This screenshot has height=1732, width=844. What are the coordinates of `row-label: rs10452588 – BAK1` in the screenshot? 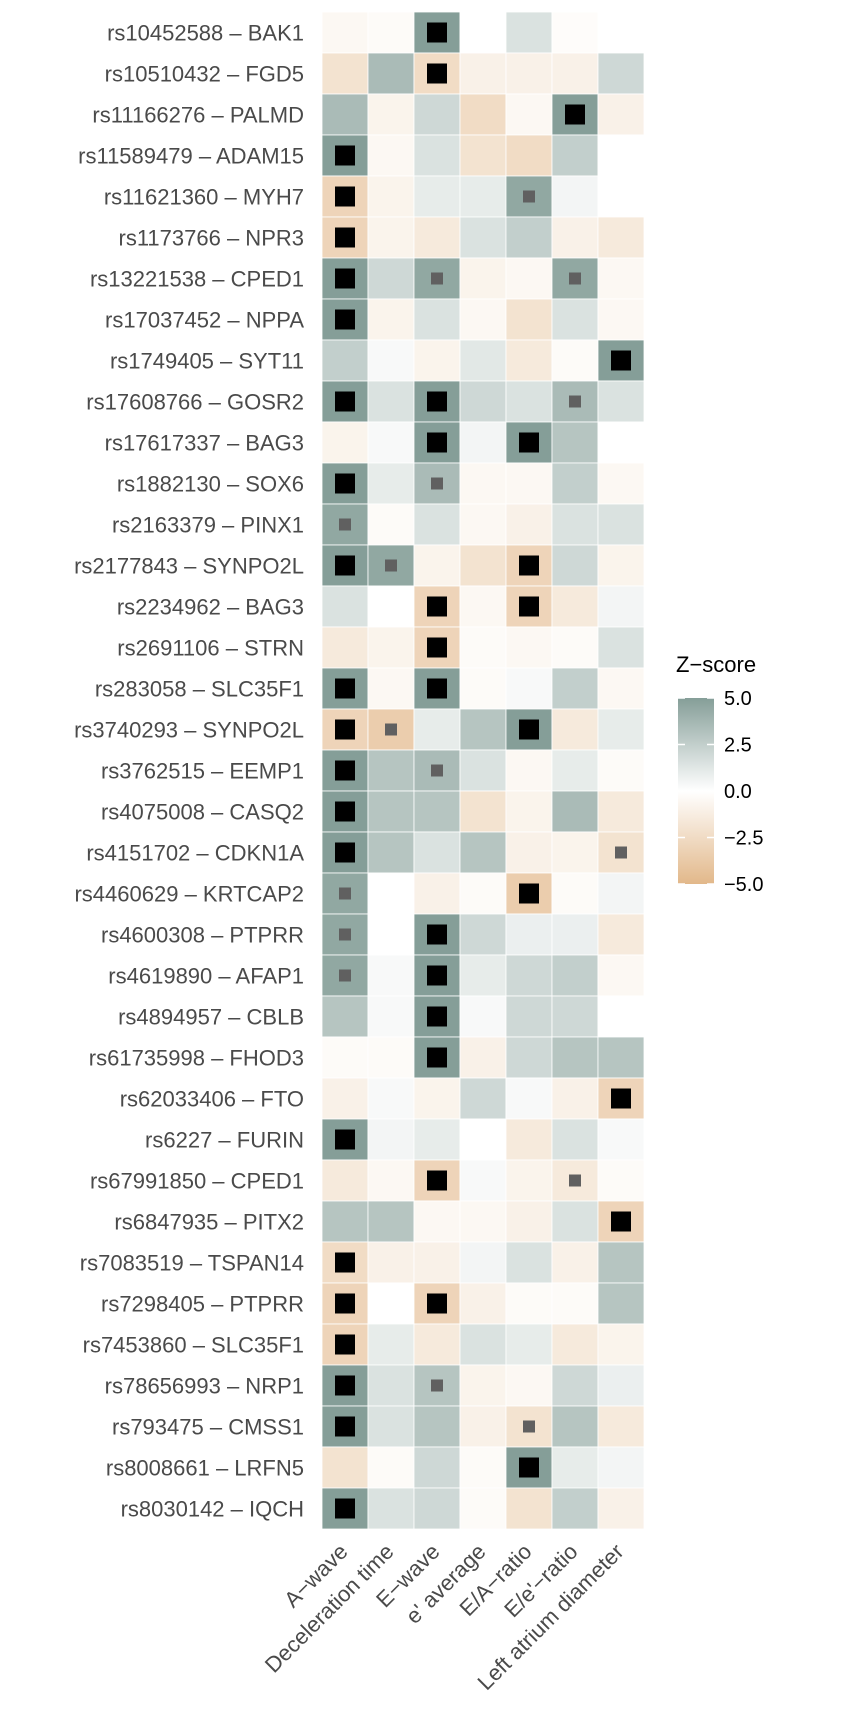 It's located at (205, 33).